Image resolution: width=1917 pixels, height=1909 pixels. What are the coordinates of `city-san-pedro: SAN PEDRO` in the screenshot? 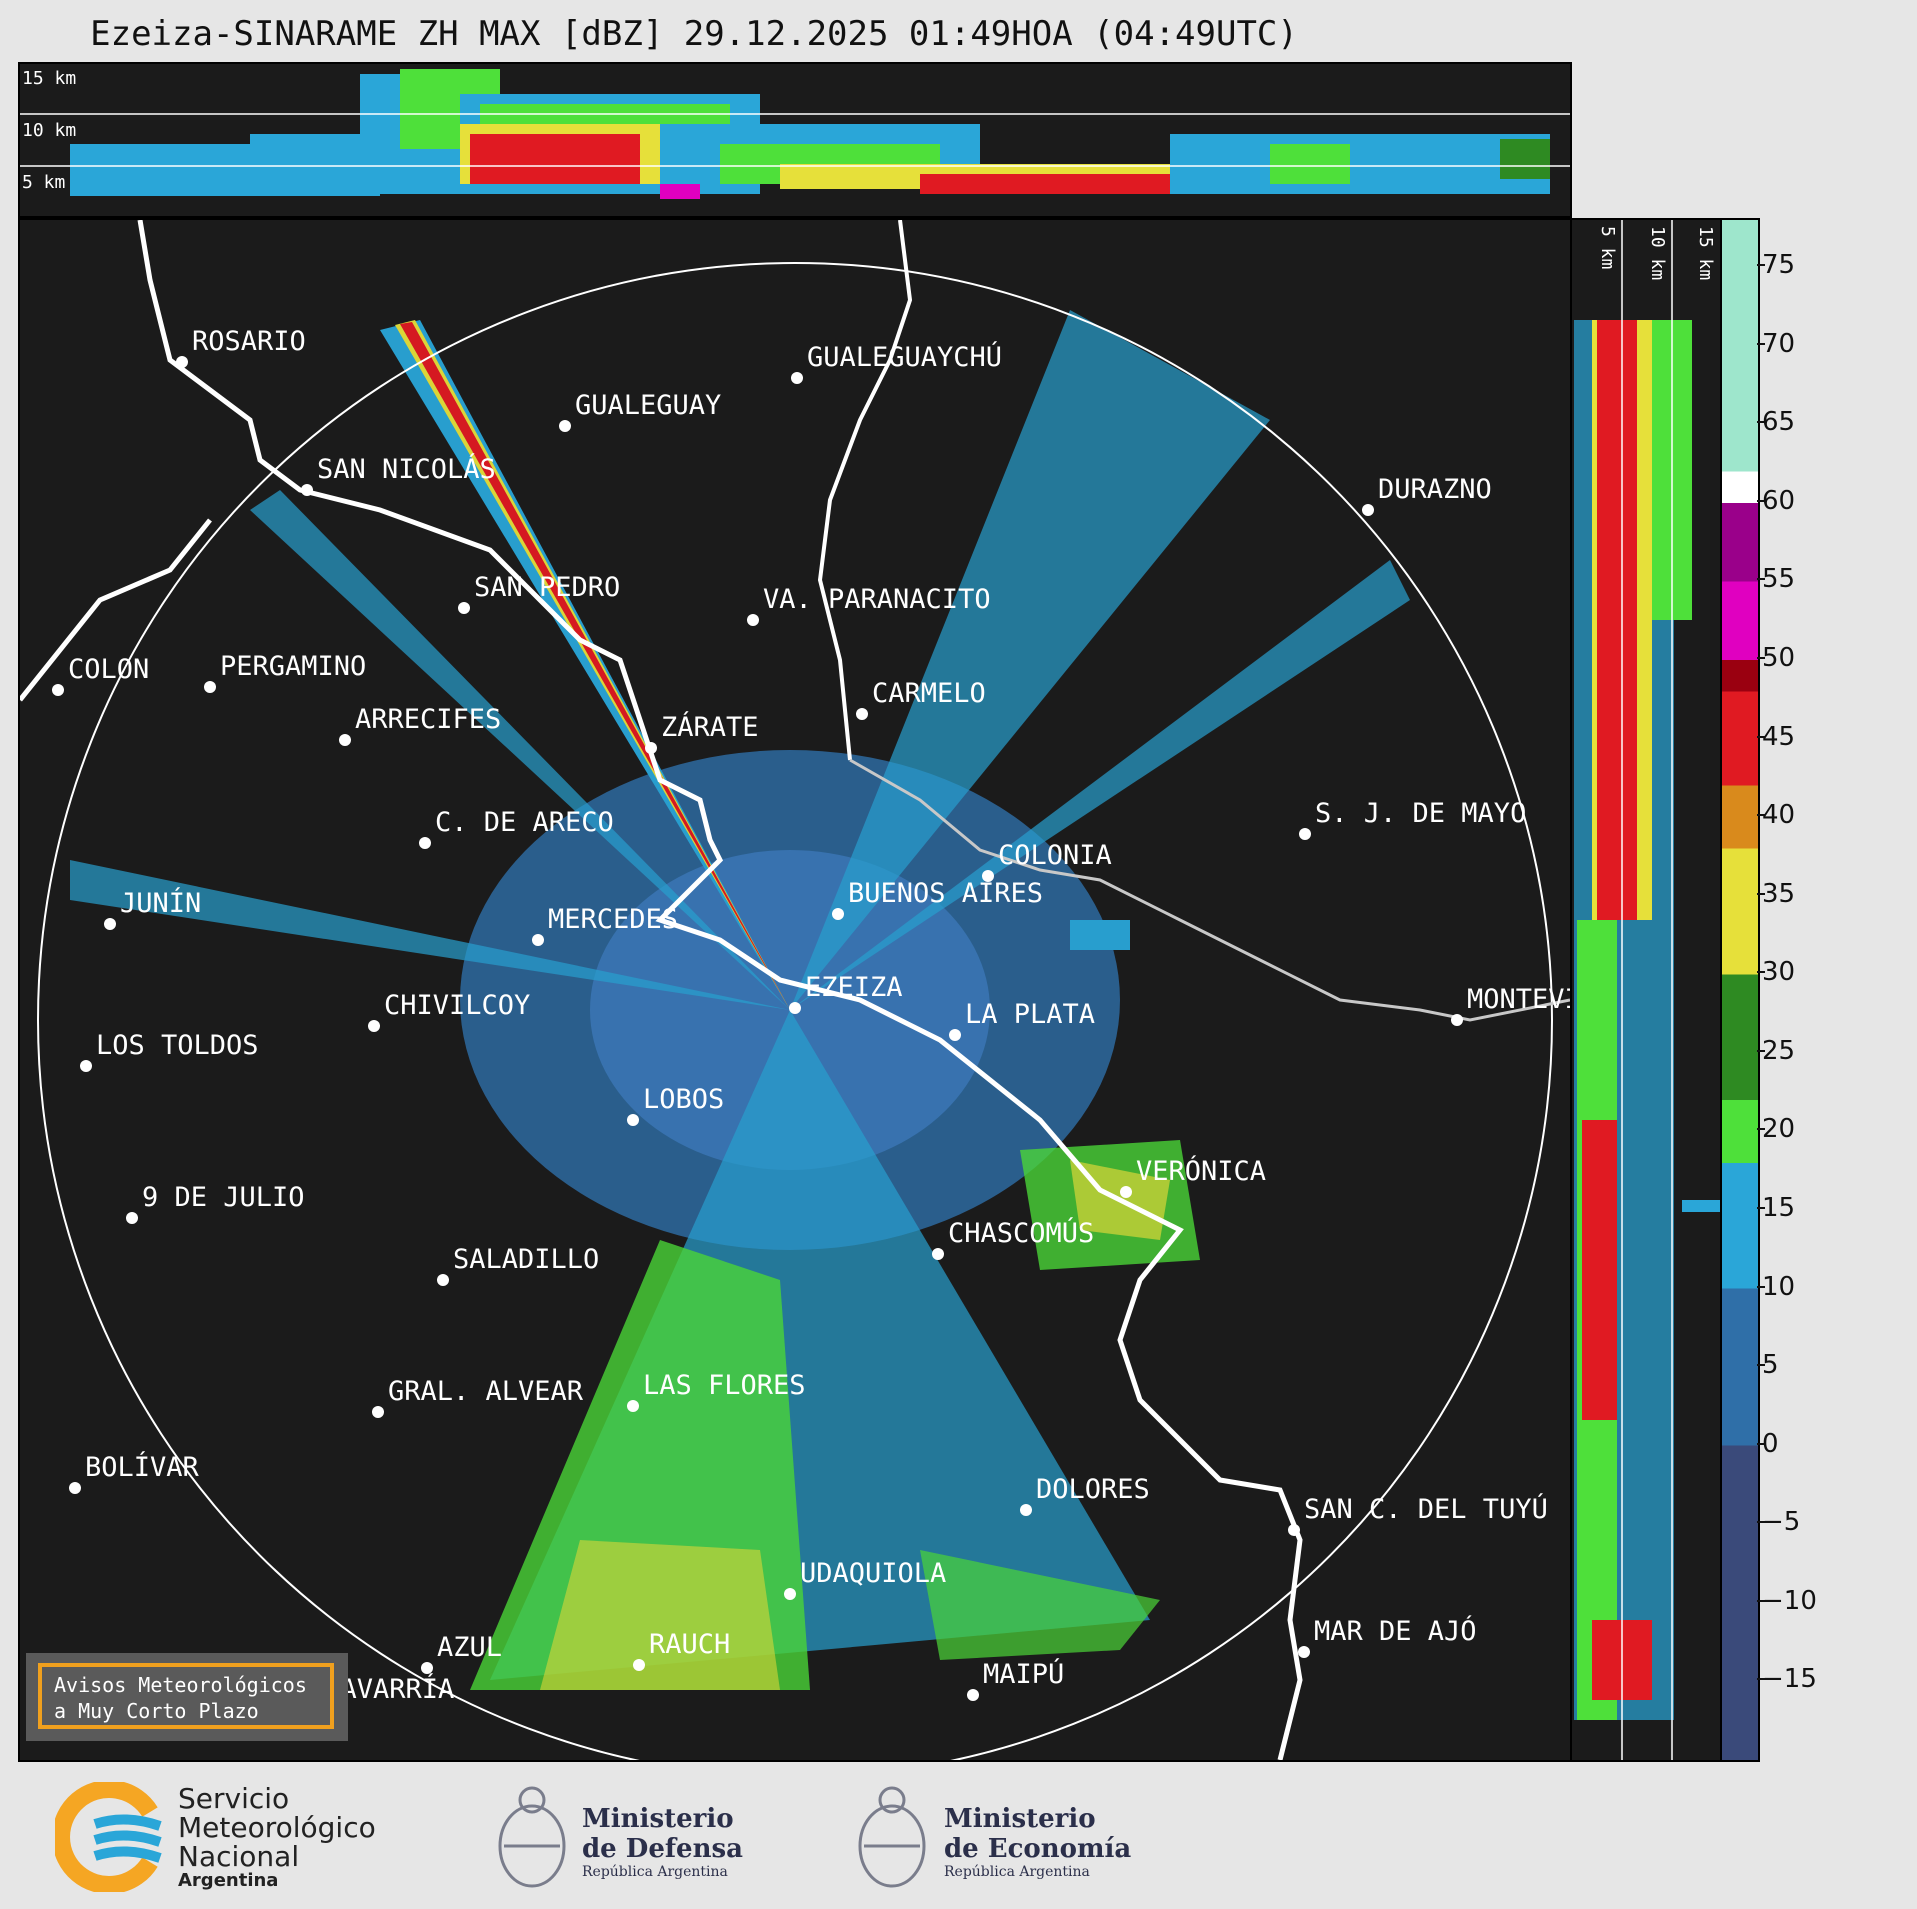 It's located at (547, 587).